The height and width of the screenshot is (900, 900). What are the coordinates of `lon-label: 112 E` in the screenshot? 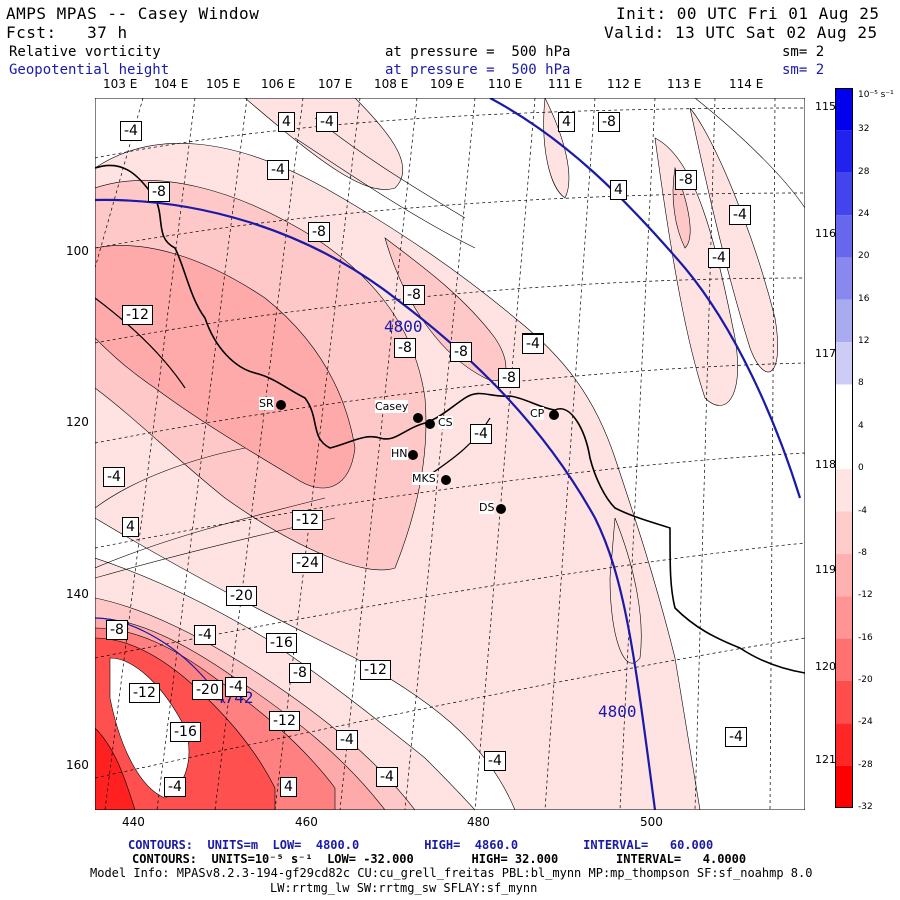 It's located at (624, 84).